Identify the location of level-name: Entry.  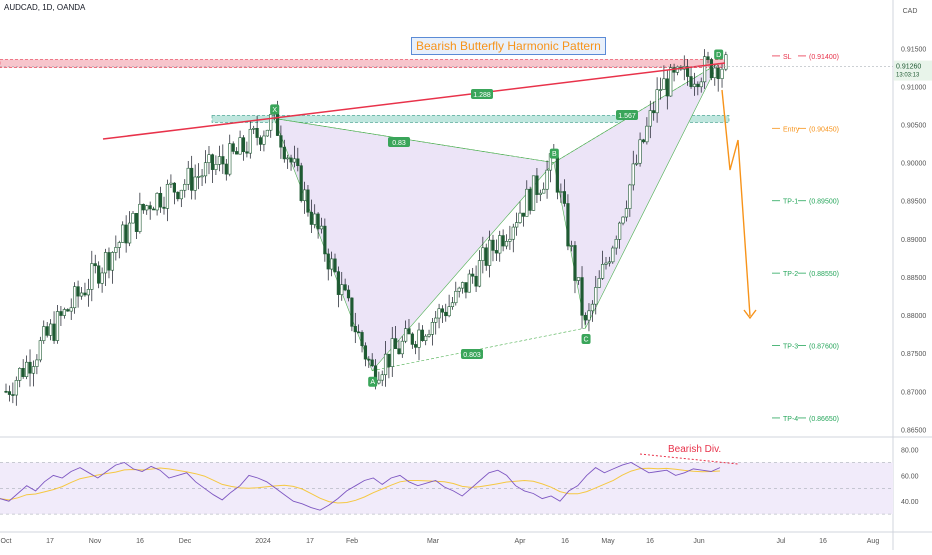
(791, 129).